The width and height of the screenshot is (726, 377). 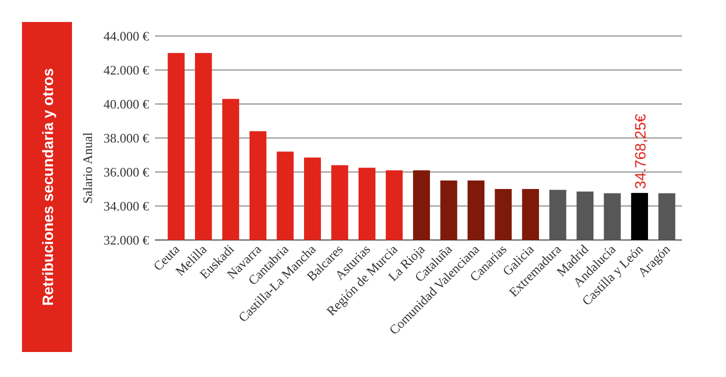 I want to click on data-label: 34.768,25€, so click(x=641, y=151).